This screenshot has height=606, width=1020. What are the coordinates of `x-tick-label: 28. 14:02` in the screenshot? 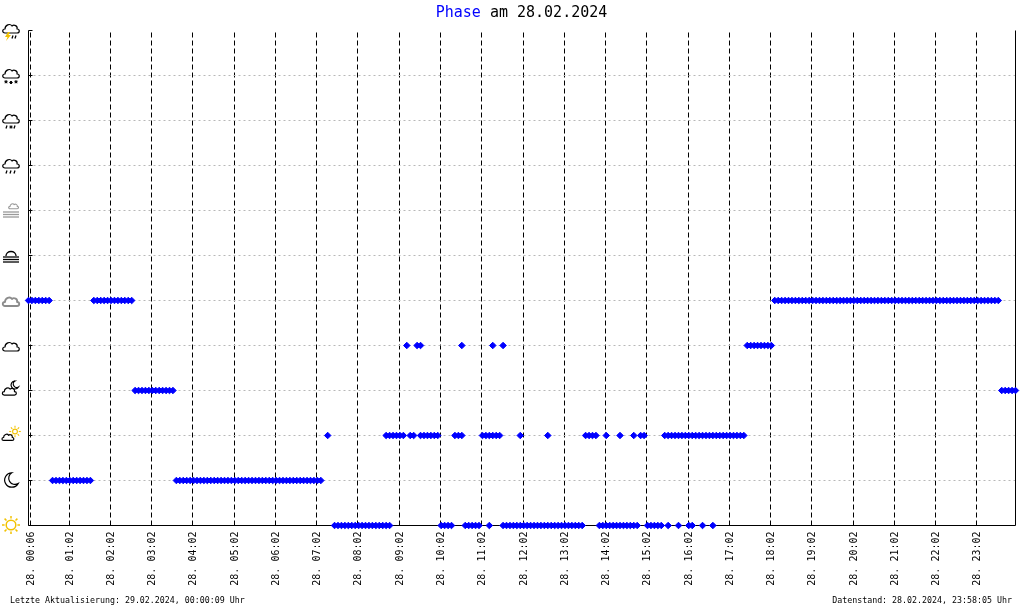 It's located at (606, 558).